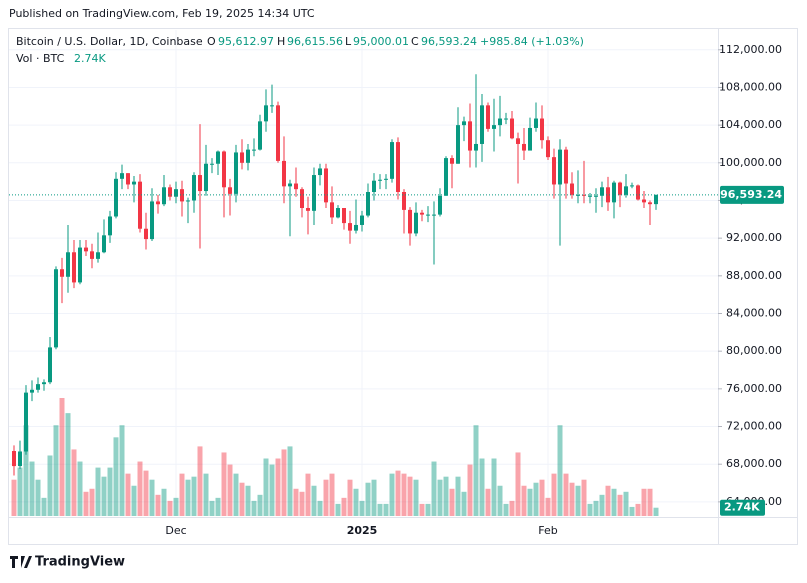  Describe the element at coordinates (750, 124) in the screenshot. I see `y-tick-label: 104,000.00` at that location.